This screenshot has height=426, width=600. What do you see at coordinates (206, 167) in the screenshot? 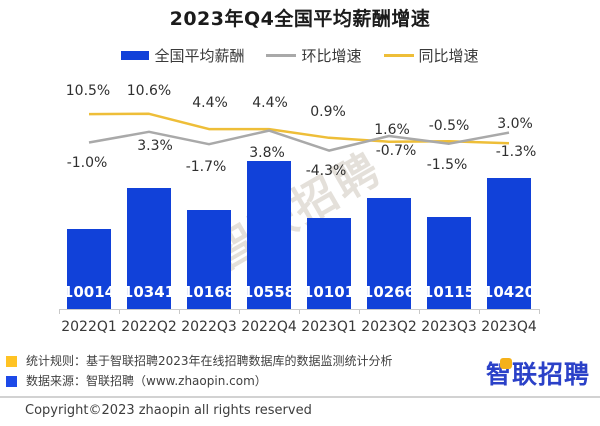
I see `qoq-value-label: -1.7%` at bounding box center [206, 167].